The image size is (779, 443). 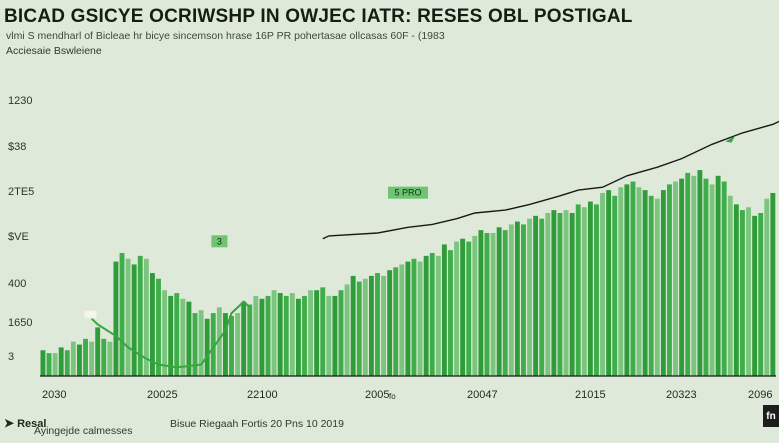 What do you see at coordinates (17, 147) in the screenshot?
I see `y-tick-label: $38` at bounding box center [17, 147].